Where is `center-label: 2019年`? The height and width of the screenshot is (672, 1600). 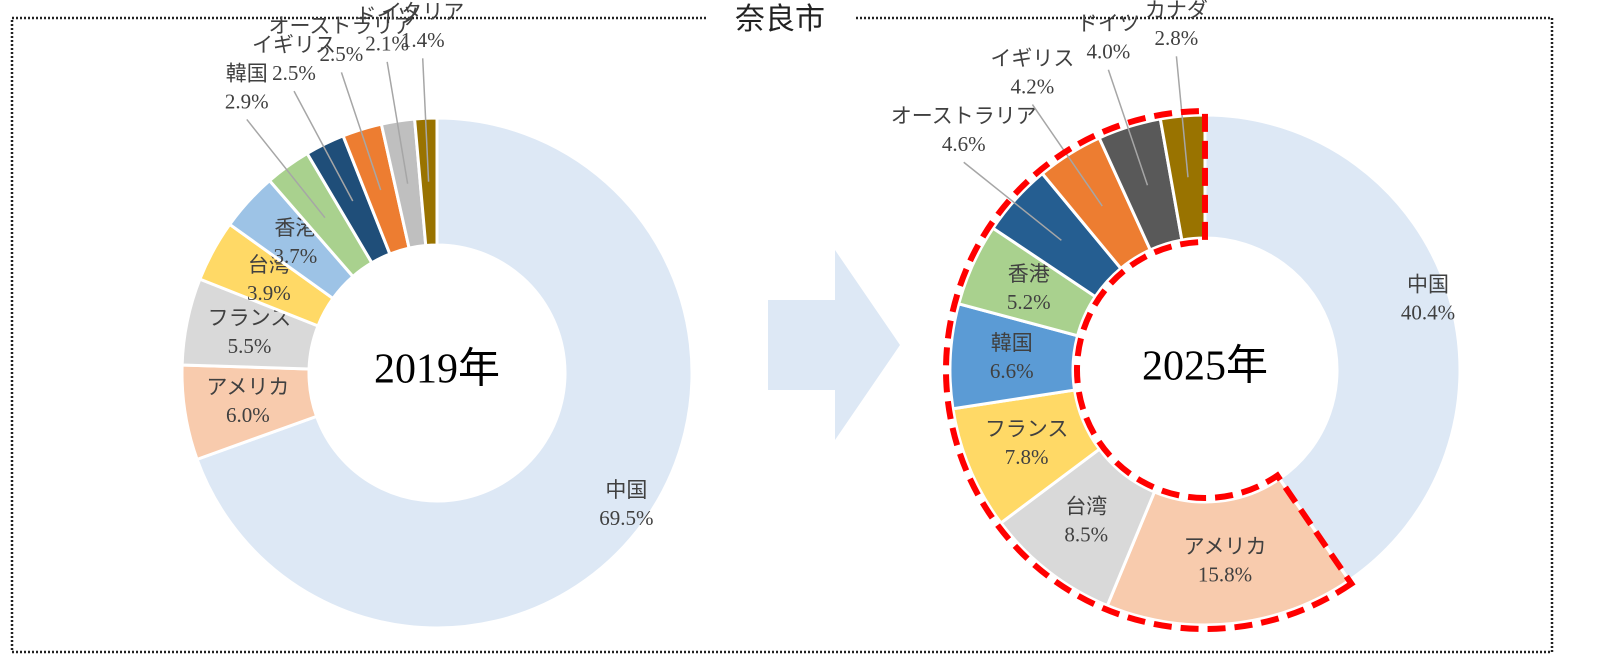 center-label: 2019年 is located at coordinates (437, 369).